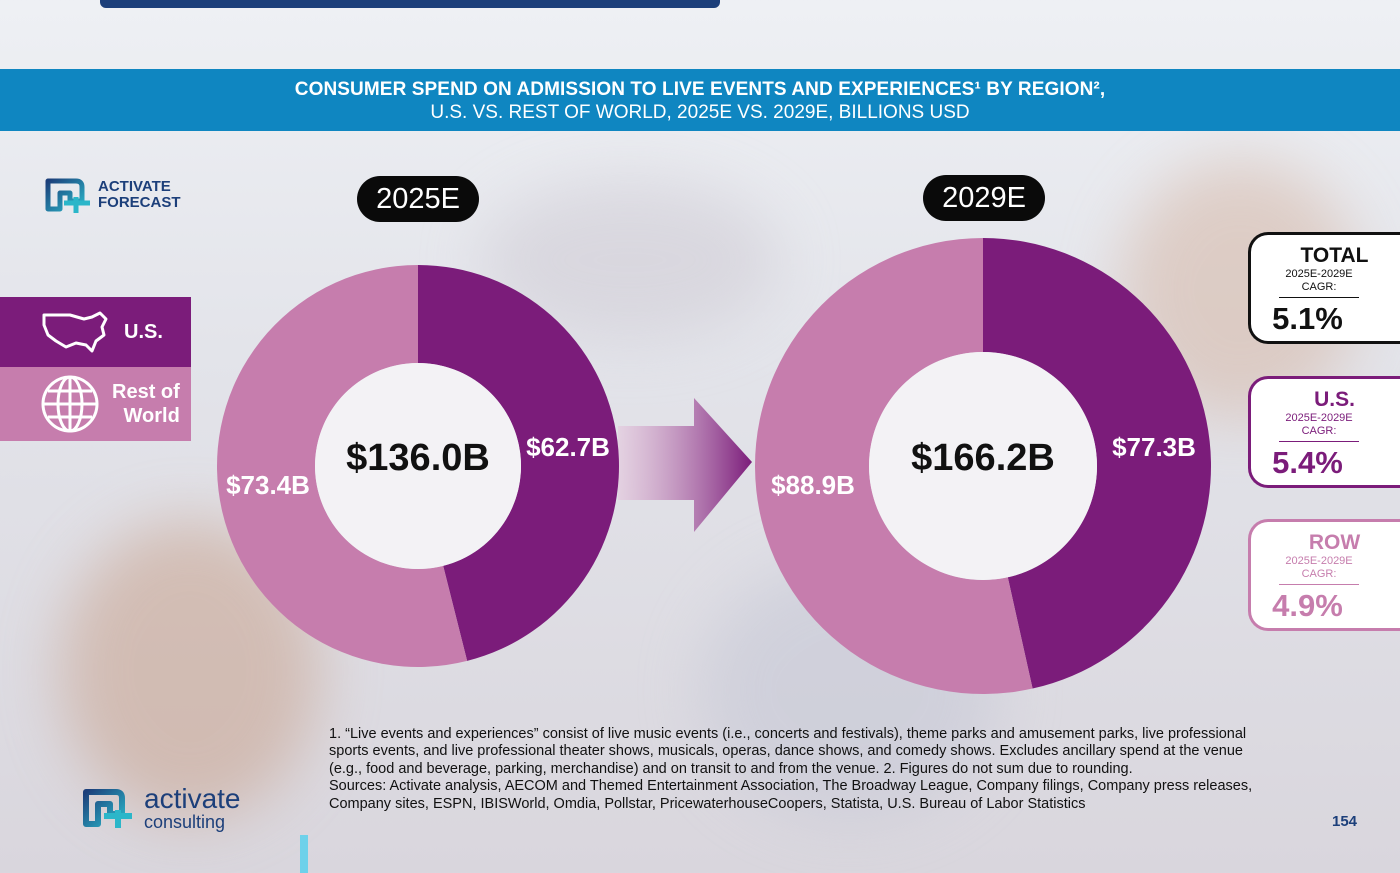 This screenshot has width=1400, height=873. I want to click on activate-consulting-logo: activate consulting, so click(160, 808).